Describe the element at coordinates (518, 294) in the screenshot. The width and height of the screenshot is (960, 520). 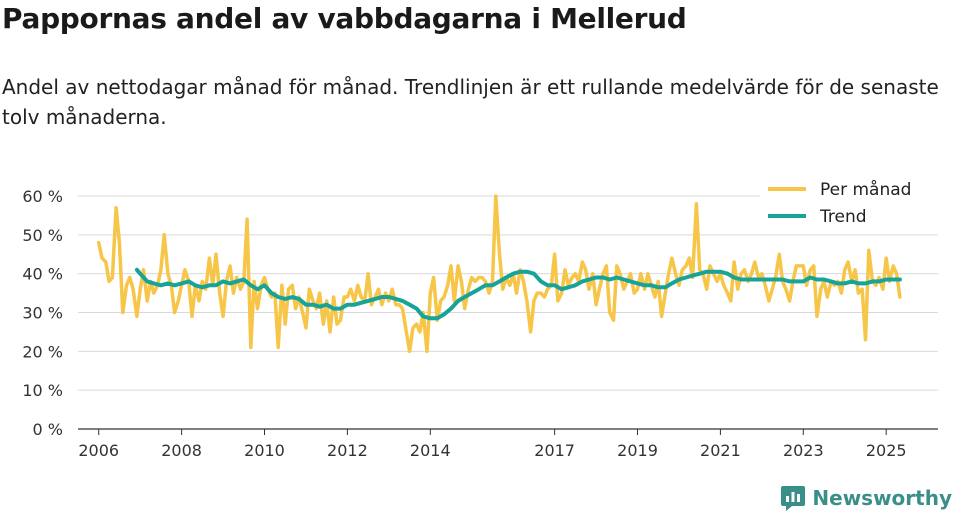
I see `series-line-trend` at that location.